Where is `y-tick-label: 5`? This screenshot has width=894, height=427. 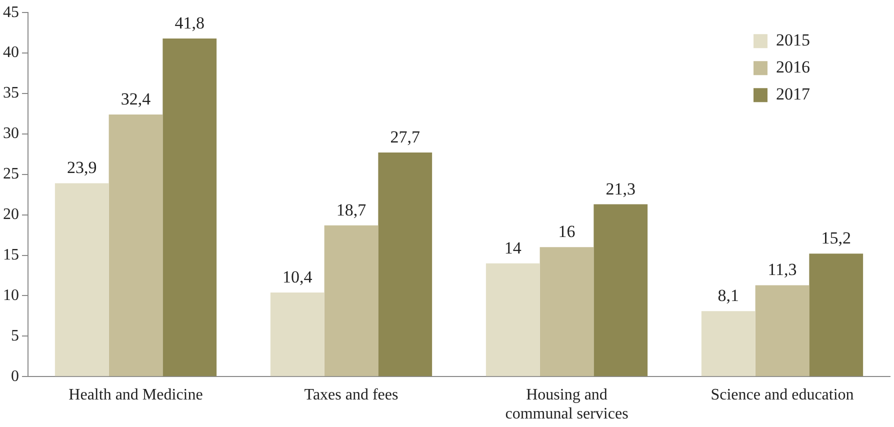
y-tick-label: 5 is located at coordinates (15, 335).